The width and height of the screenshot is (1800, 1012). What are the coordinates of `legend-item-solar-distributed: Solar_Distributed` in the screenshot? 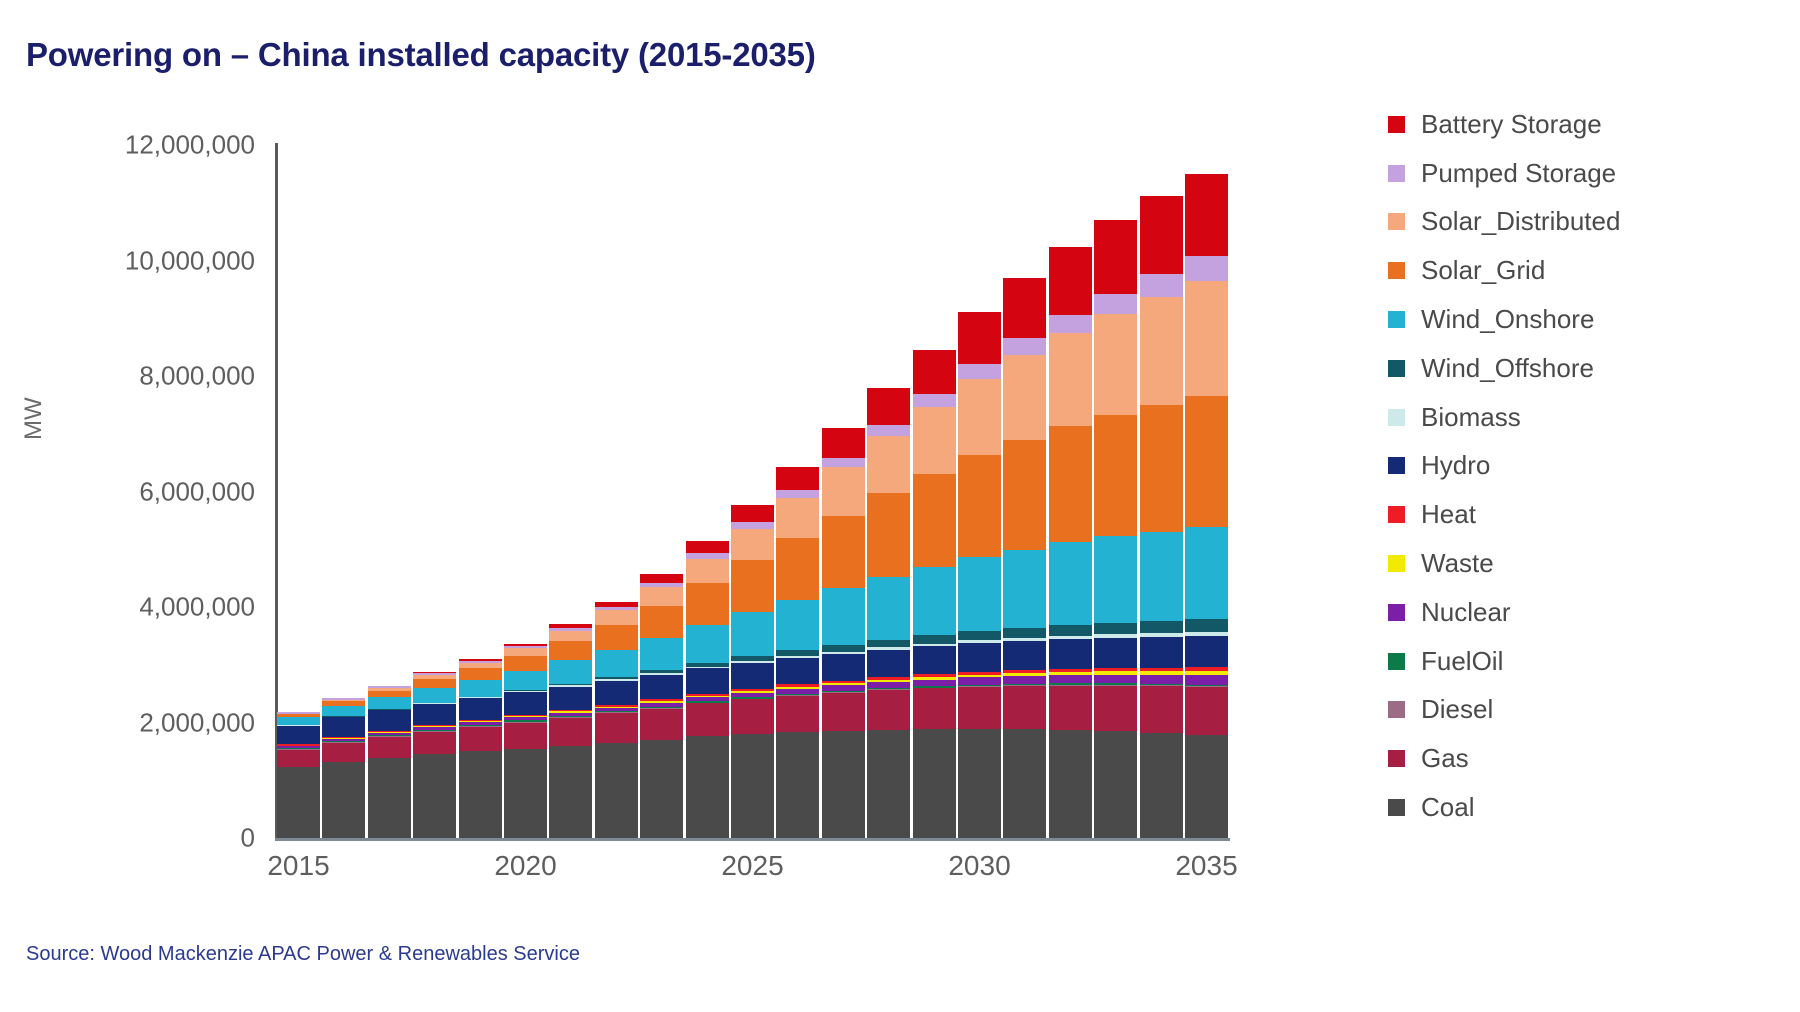 It's located at (1588, 222).